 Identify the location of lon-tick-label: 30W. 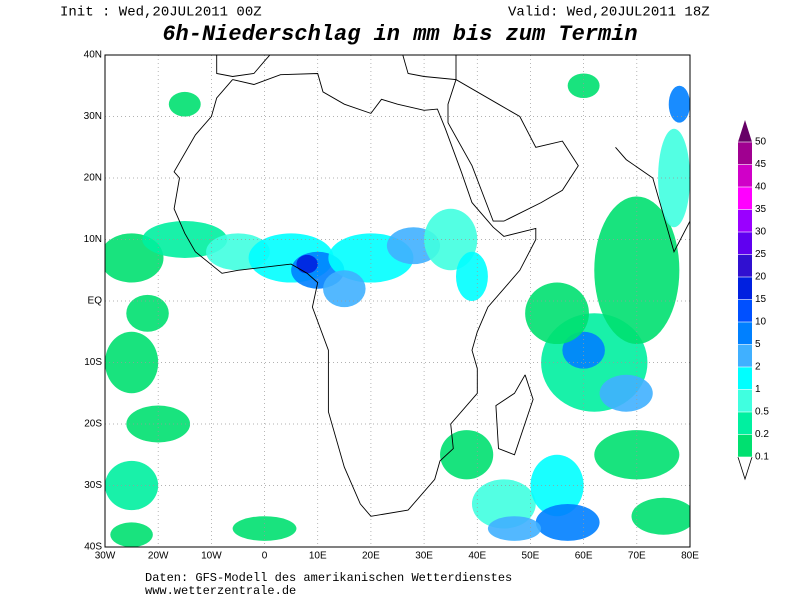
(105, 556).